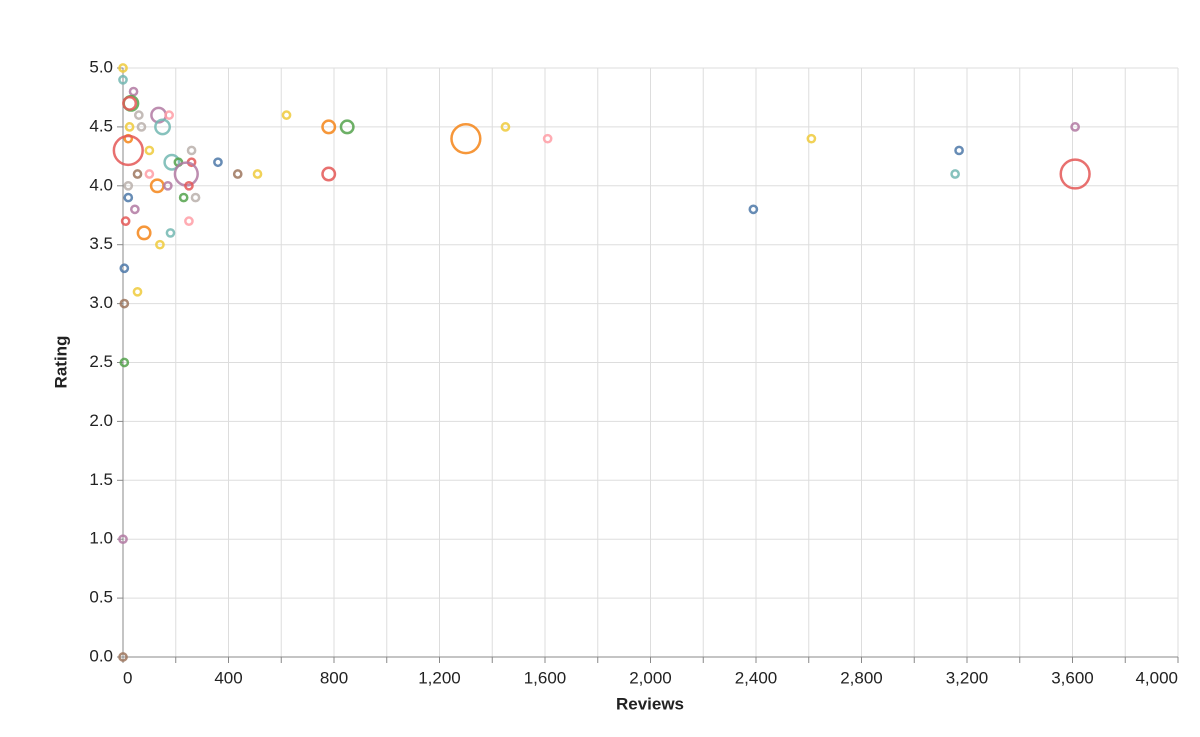 The image size is (1200, 737). I want to click on y-axis-title: Rating, so click(60, 362).